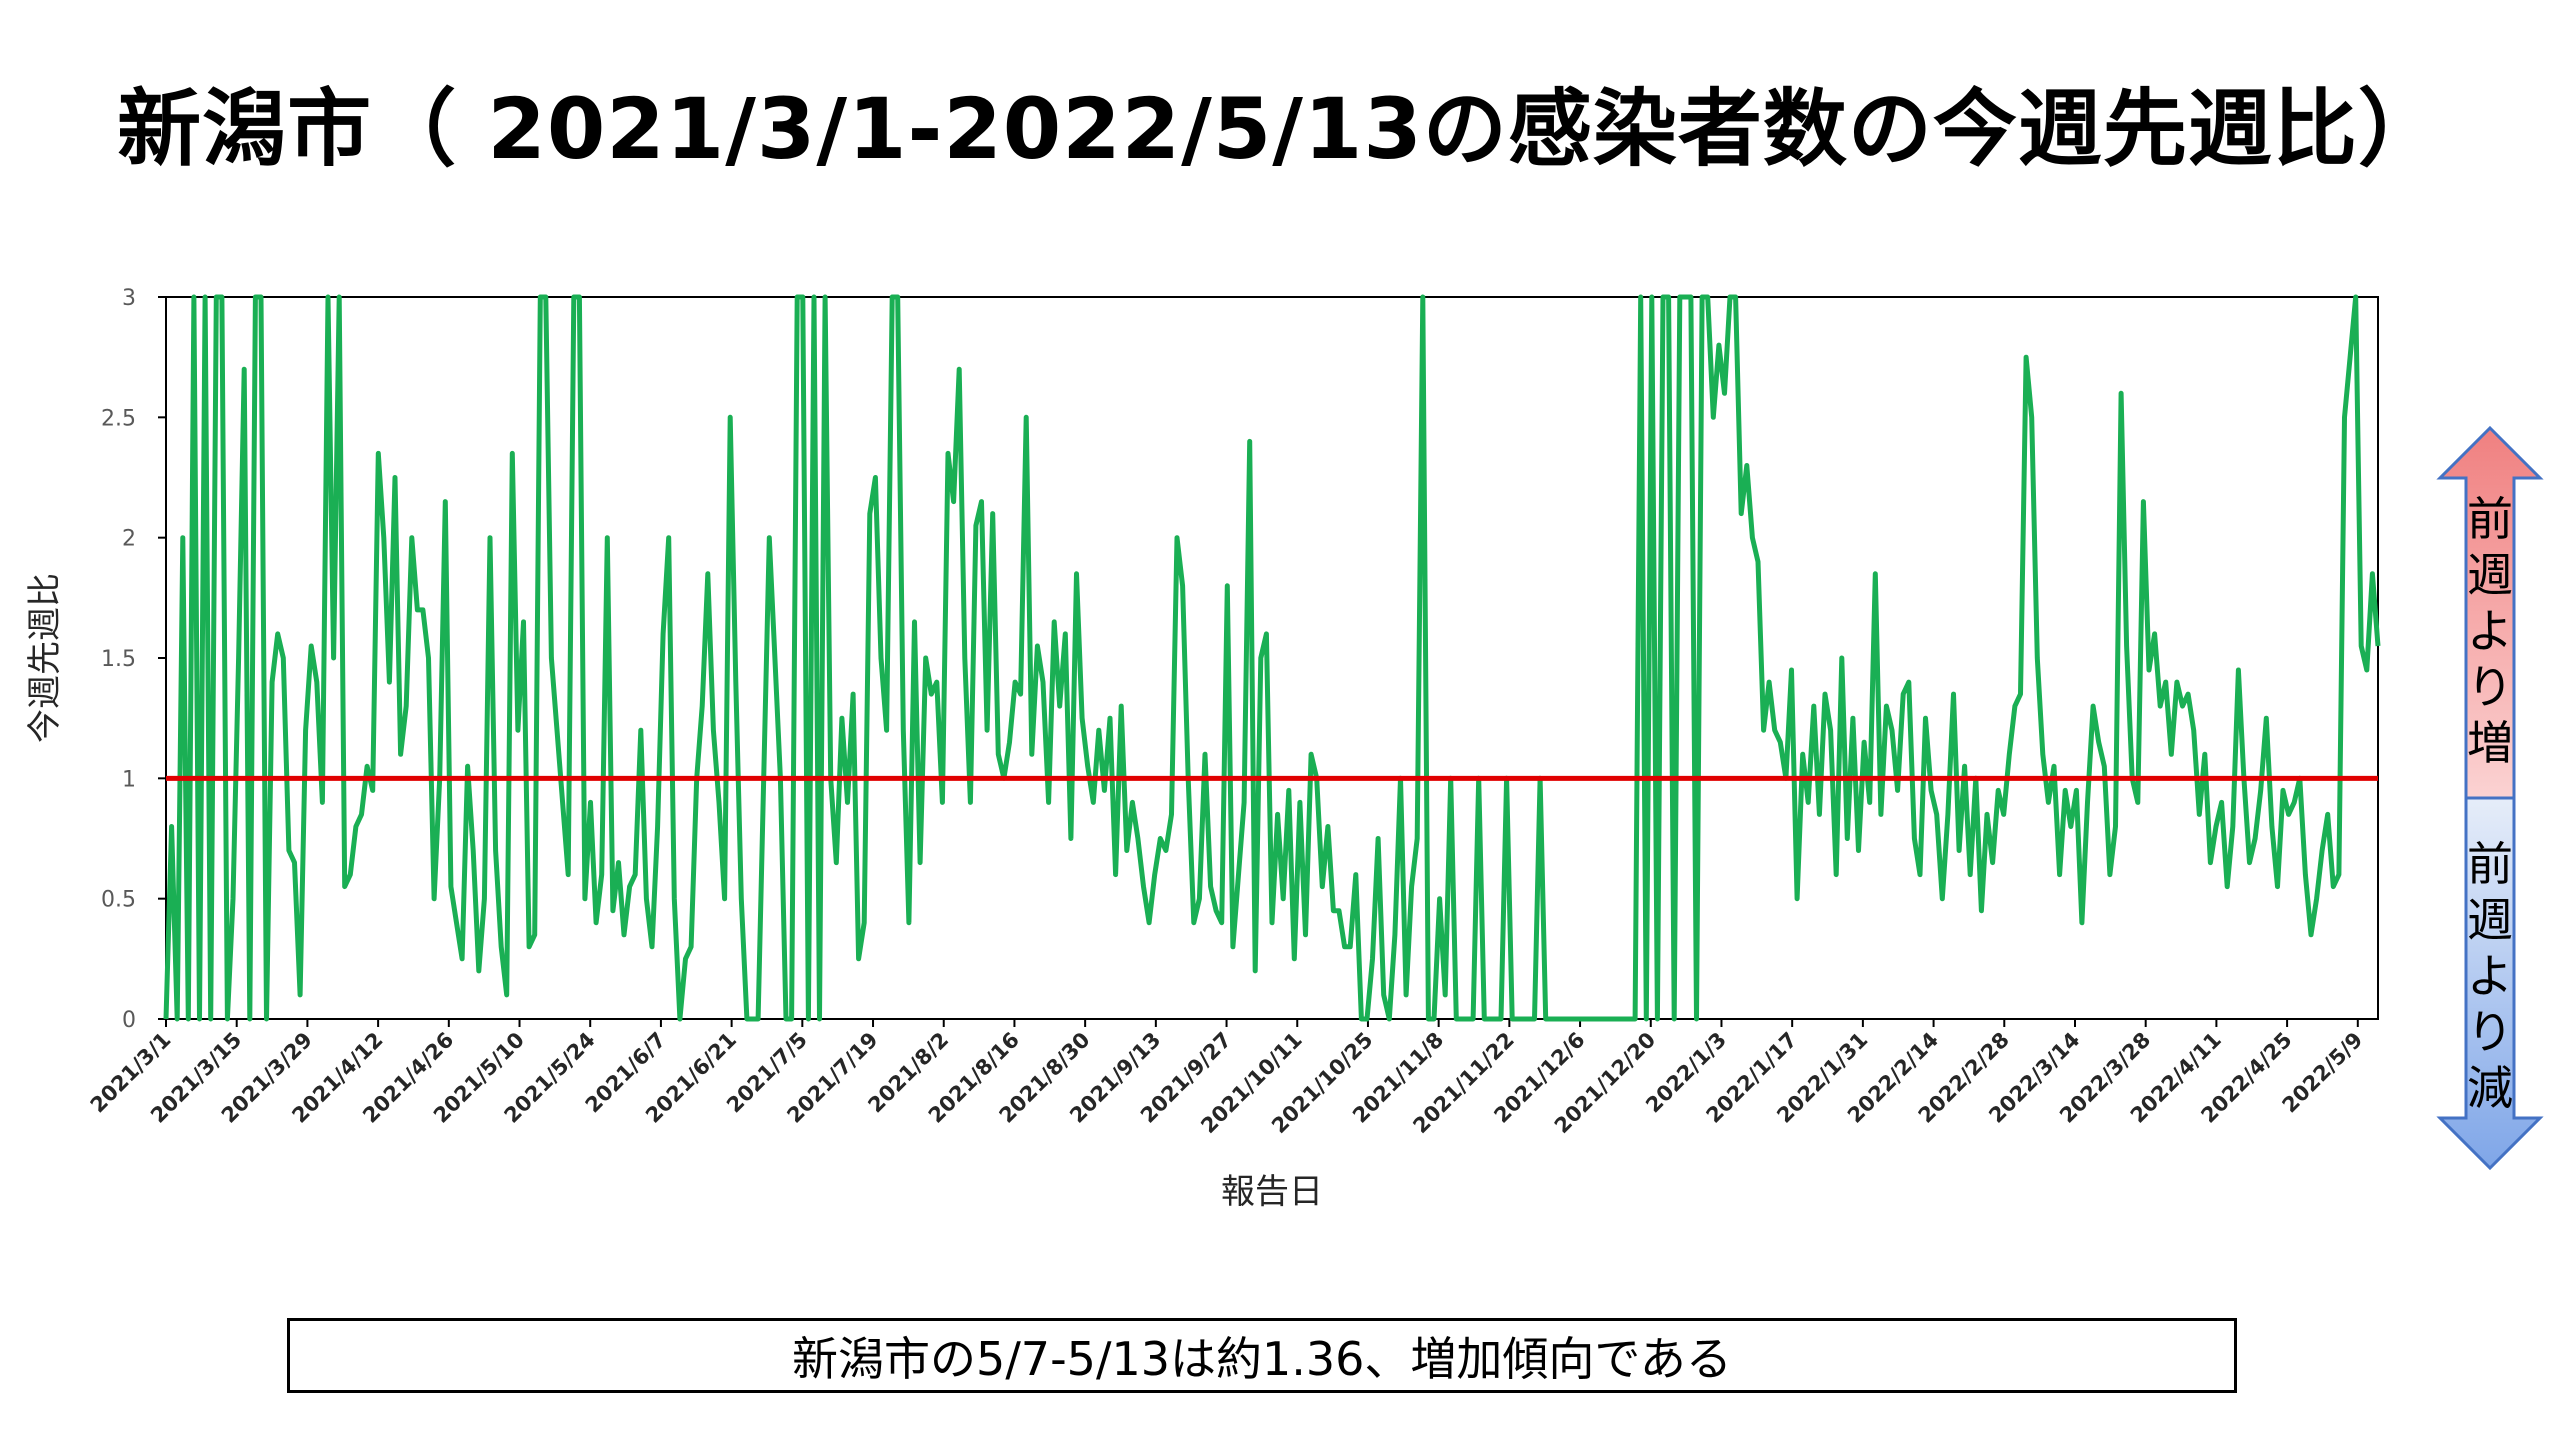 The height and width of the screenshot is (1440, 2560). Describe the element at coordinates (129, 779) in the screenshot. I see `y-tick-label: 1` at that location.